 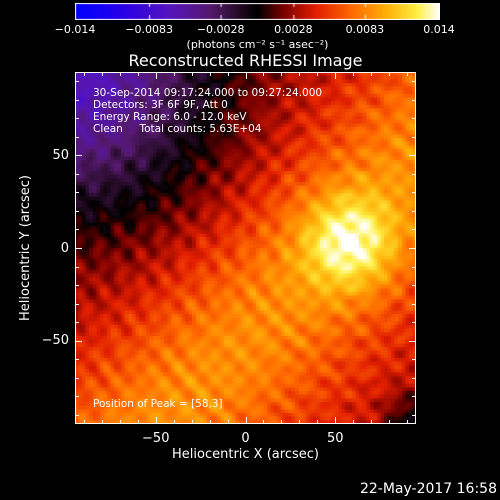 I want to click on annotation-clean-counts: Clean Total counts: 5.63E+04, so click(x=177, y=129).